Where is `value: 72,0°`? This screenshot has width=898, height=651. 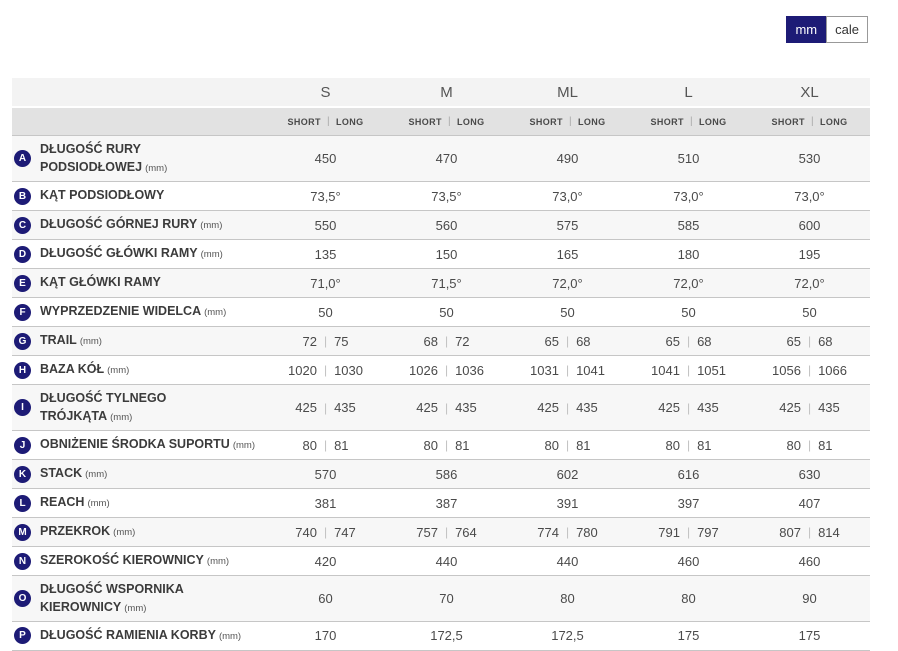 value: 72,0° is located at coordinates (567, 283).